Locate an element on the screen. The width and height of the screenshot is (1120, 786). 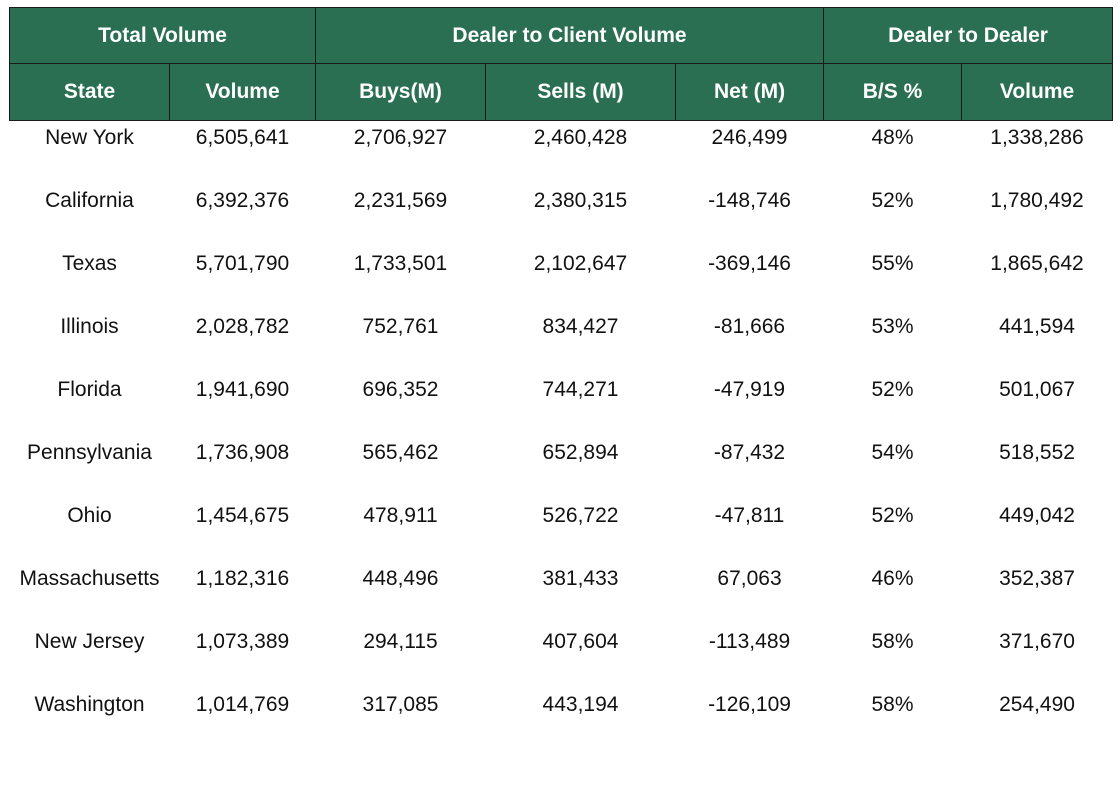
group-header-total-volume: Total Volume is located at coordinates (162, 35).